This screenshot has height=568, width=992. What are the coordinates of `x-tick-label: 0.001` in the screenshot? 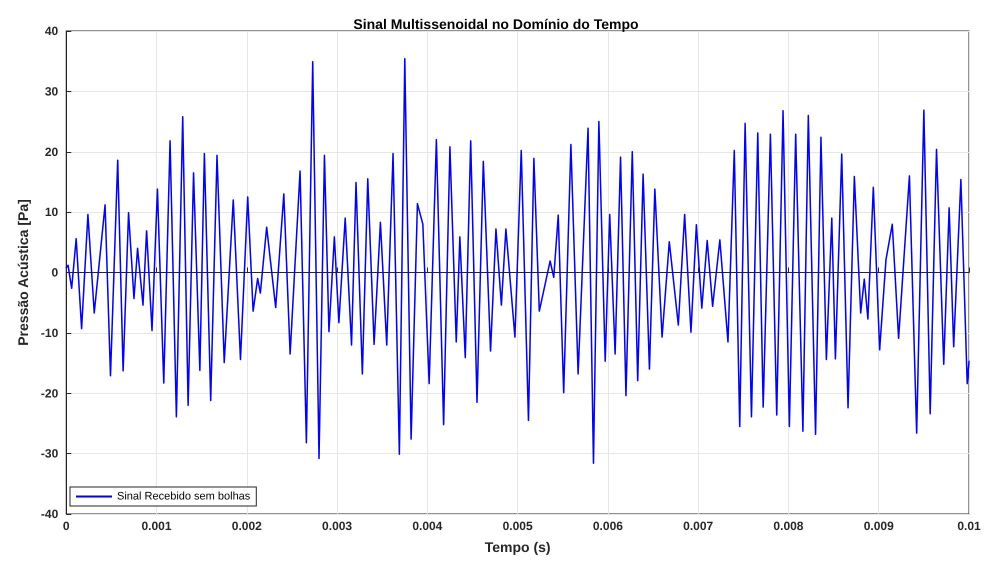 It's located at (157, 526).